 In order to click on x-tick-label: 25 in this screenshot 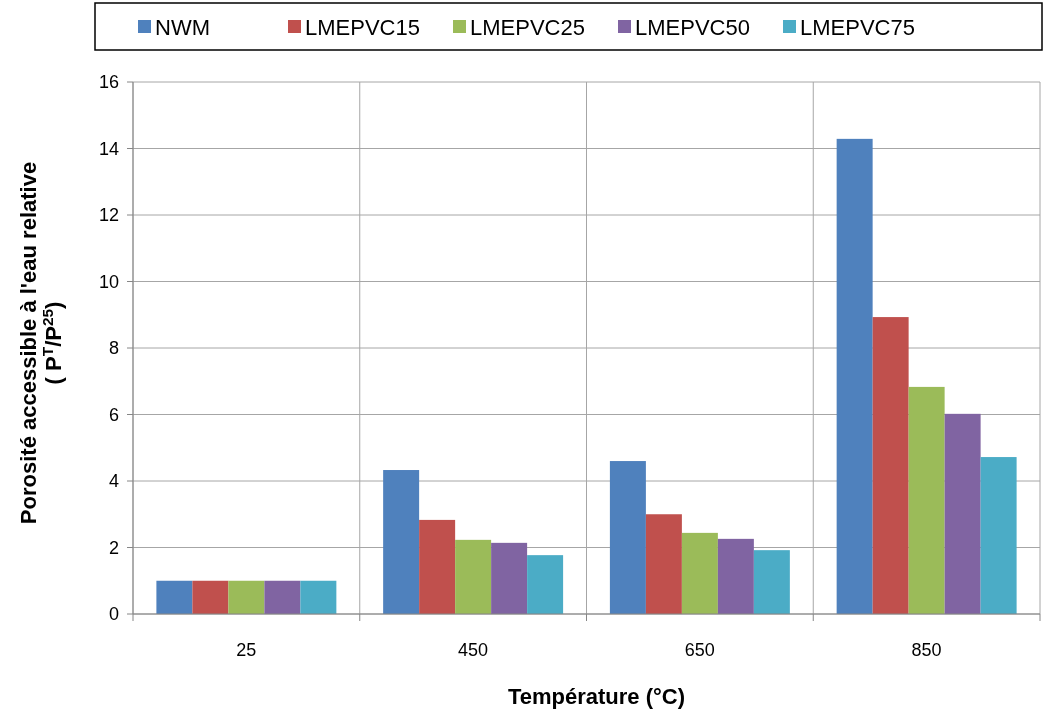, I will do `click(246, 650)`.